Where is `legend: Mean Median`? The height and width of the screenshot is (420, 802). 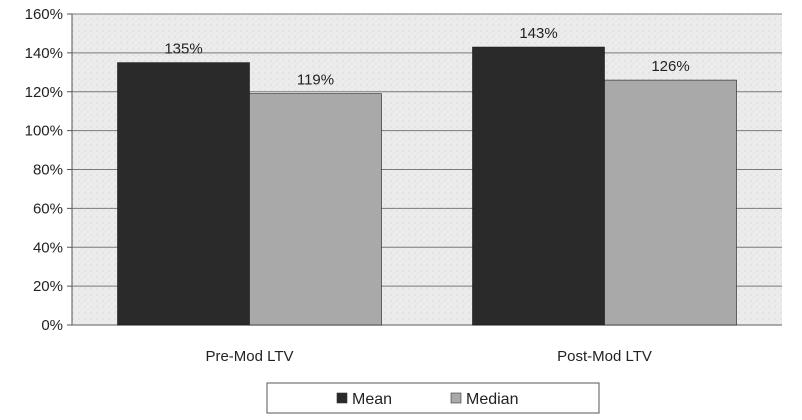 legend: Mean Median is located at coordinates (433, 398).